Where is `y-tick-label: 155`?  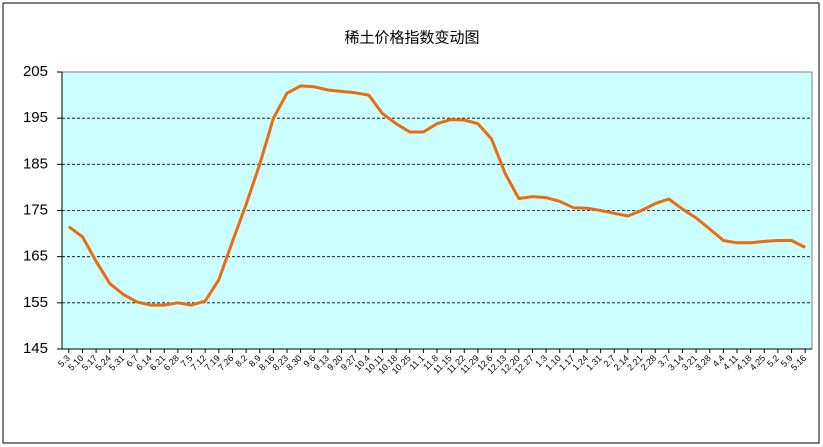 y-tick-label: 155 is located at coordinates (35, 302).